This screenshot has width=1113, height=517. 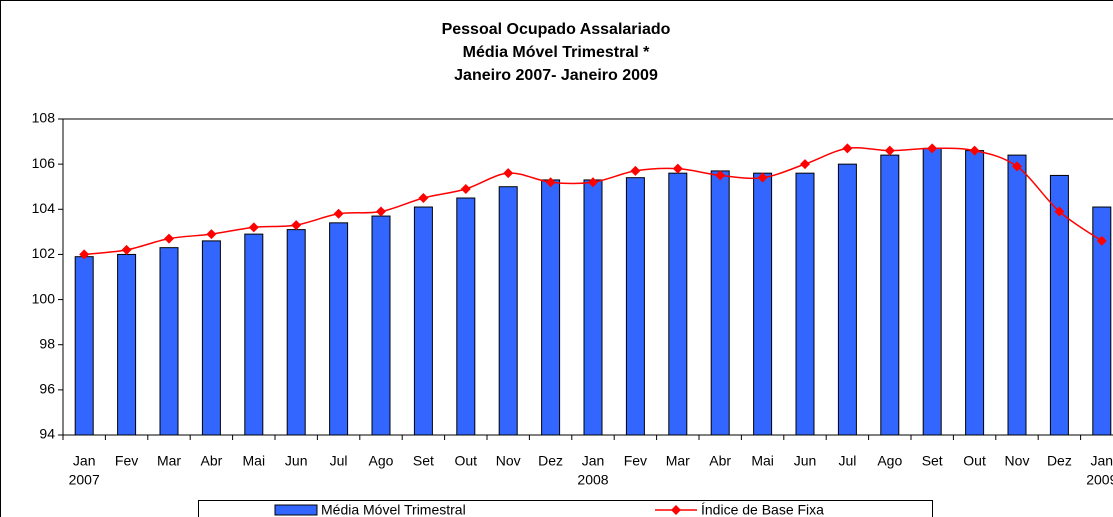 I want to click on chart-title: Média Móvel Trimestral *, so click(x=557, y=52).